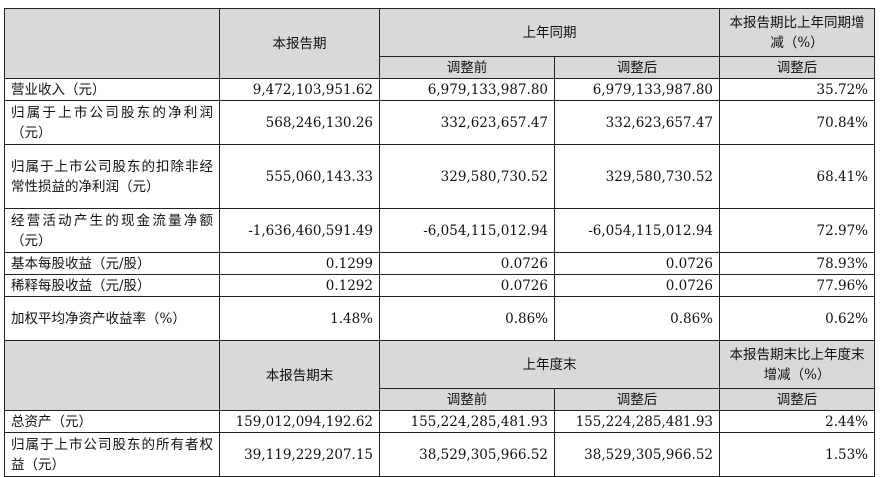 The width and height of the screenshot is (882, 477). What do you see at coordinates (112, 89) in the screenshot?
I see `row-label: 营业收入（元）` at bounding box center [112, 89].